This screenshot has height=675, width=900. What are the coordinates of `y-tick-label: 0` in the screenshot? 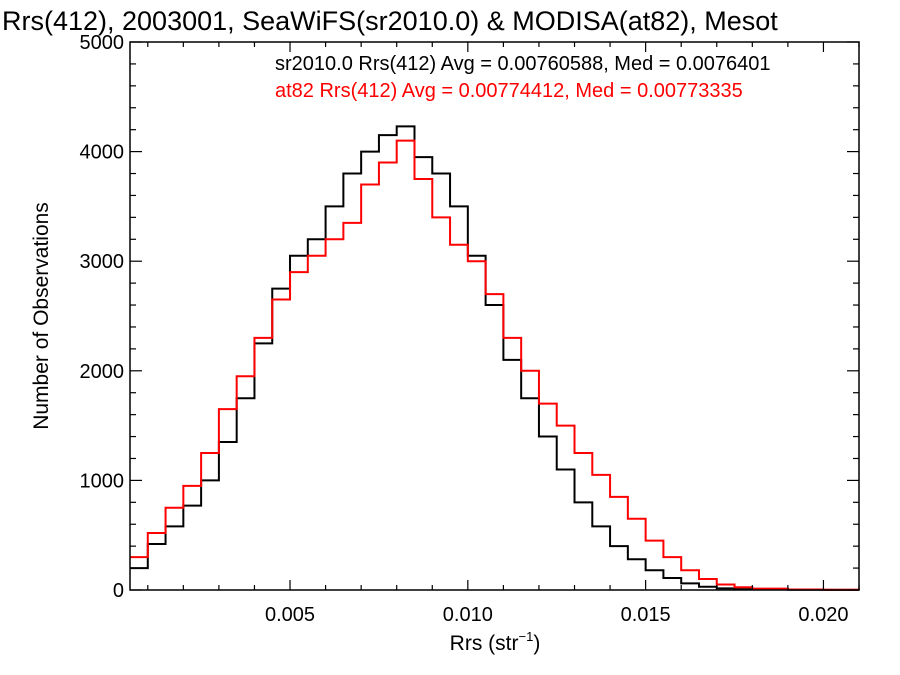 It's located at (118, 591).